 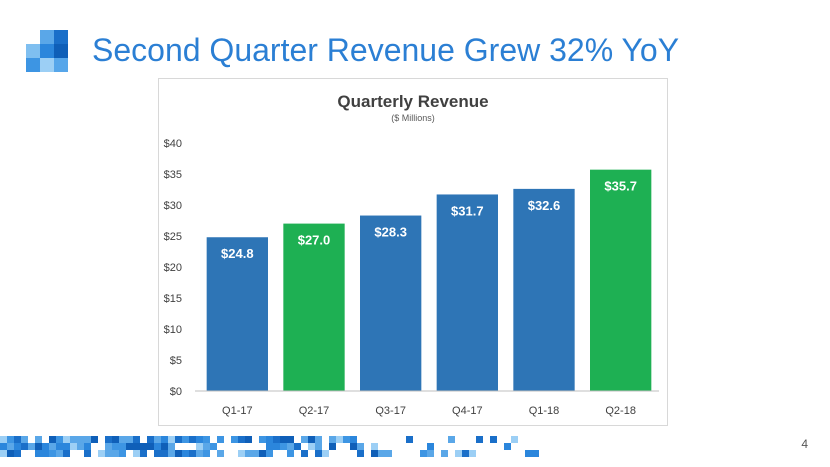 What do you see at coordinates (390, 411) in the screenshot?
I see `x-tick-label: Q3-17` at bounding box center [390, 411].